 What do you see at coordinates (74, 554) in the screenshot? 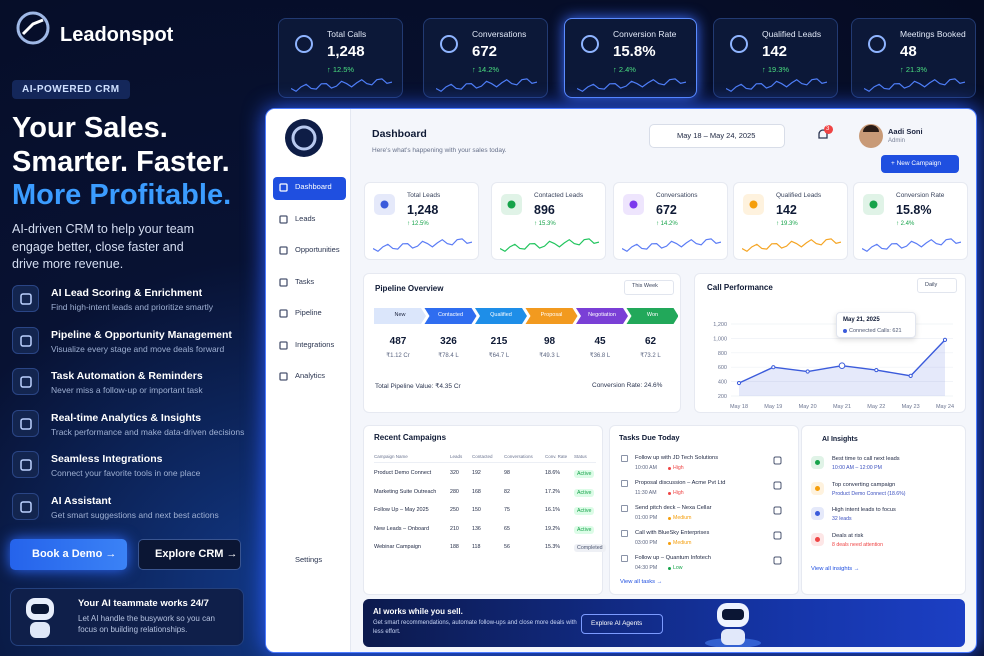
I see `button-label: Book a Demo →` at bounding box center [74, 554].